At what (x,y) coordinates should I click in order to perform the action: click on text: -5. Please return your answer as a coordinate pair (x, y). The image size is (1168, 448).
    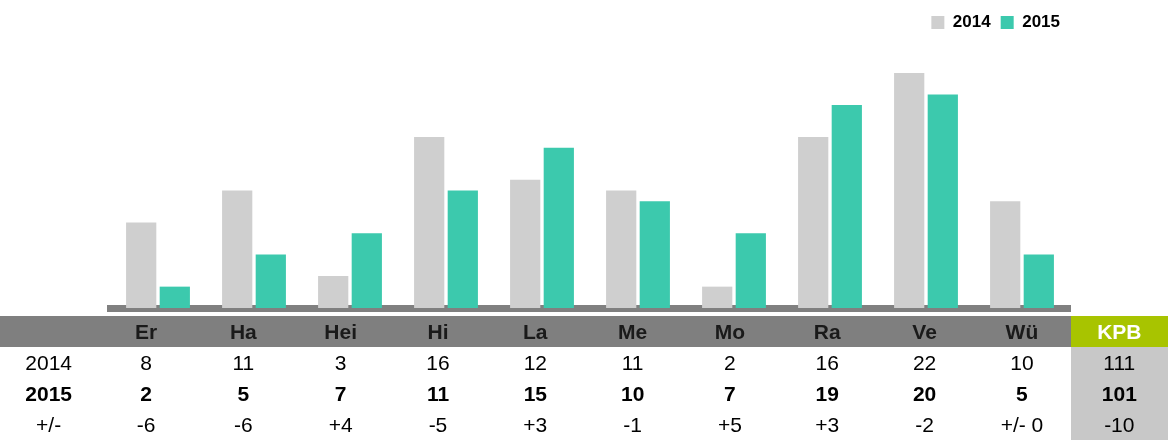
    Looking at the image, I should click on (438, 424).